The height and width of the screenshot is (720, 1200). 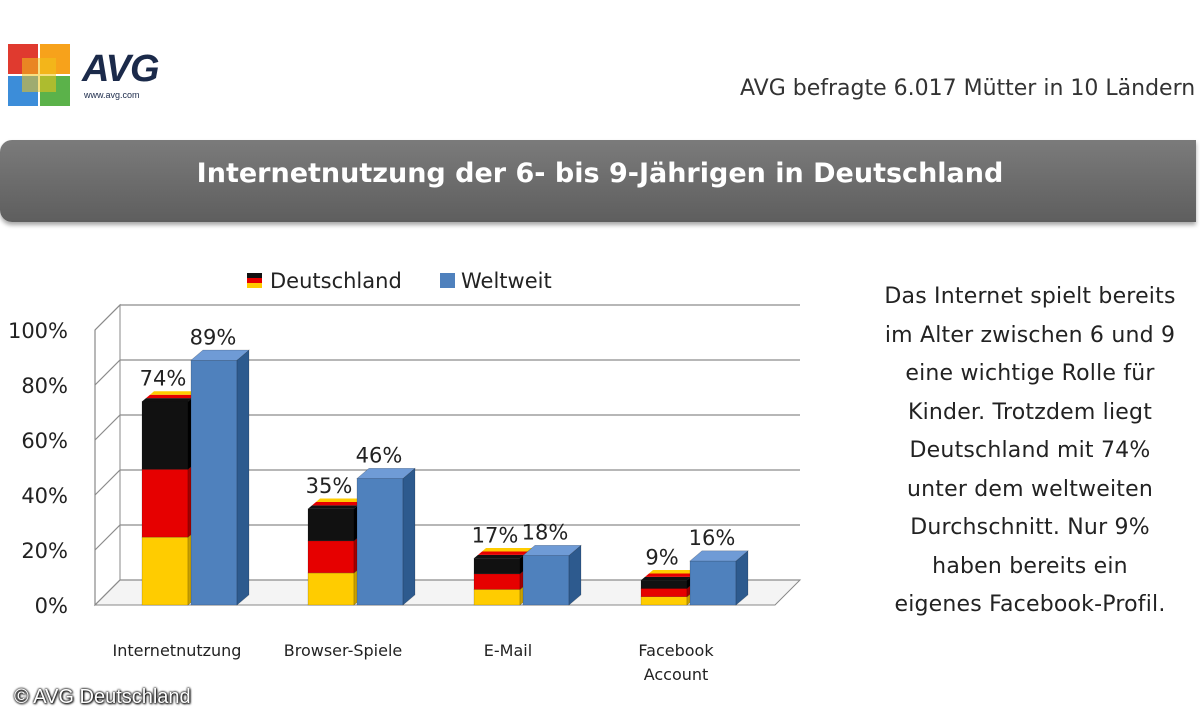 What do you see at coordinates (102, 697) in the screenshot?
I see `copyright: © AVG Deutschland` at bounding box center [102, 697].